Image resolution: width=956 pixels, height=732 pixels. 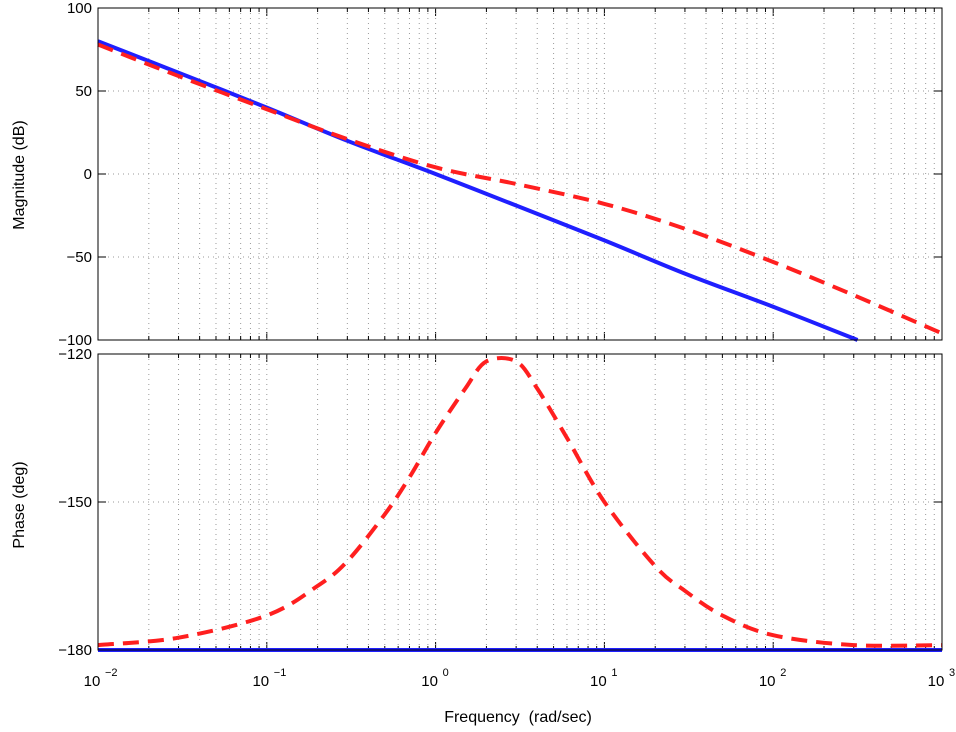 I want to click on y-tick-label: 100, so click(x=79, y=8).